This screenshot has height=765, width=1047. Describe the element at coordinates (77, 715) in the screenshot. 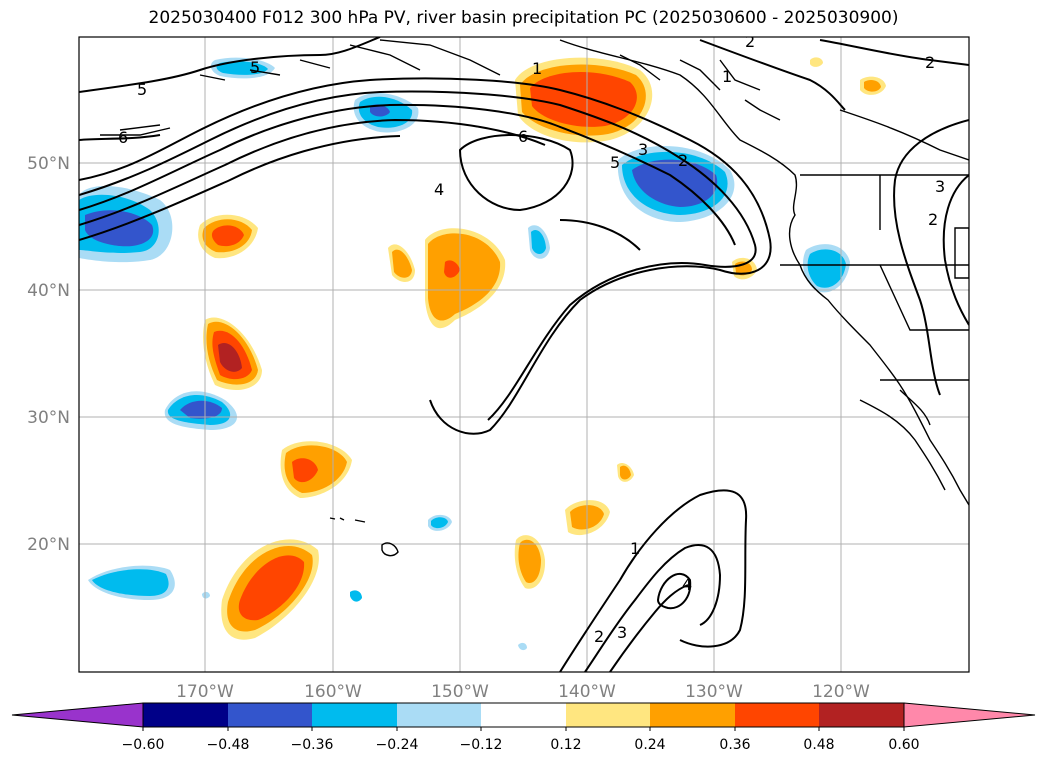

I see `colorbar-extend-low` at that location.